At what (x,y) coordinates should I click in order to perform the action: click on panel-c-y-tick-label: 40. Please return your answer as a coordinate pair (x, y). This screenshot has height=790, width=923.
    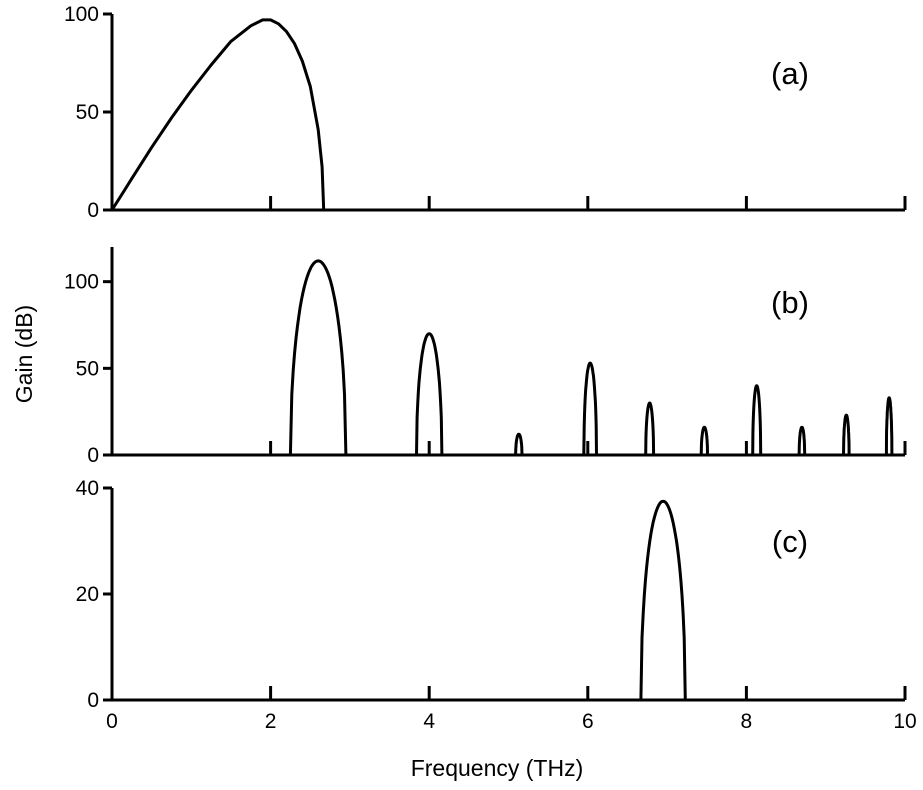
    Looking at the image, I should click on (87, 488).